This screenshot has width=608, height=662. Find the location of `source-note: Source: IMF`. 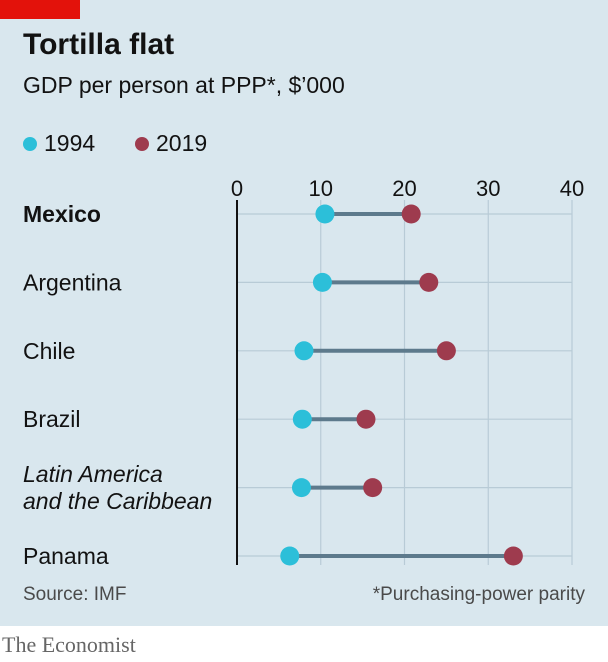

source-note: Source: IMF is located at coordinates (75, 594).